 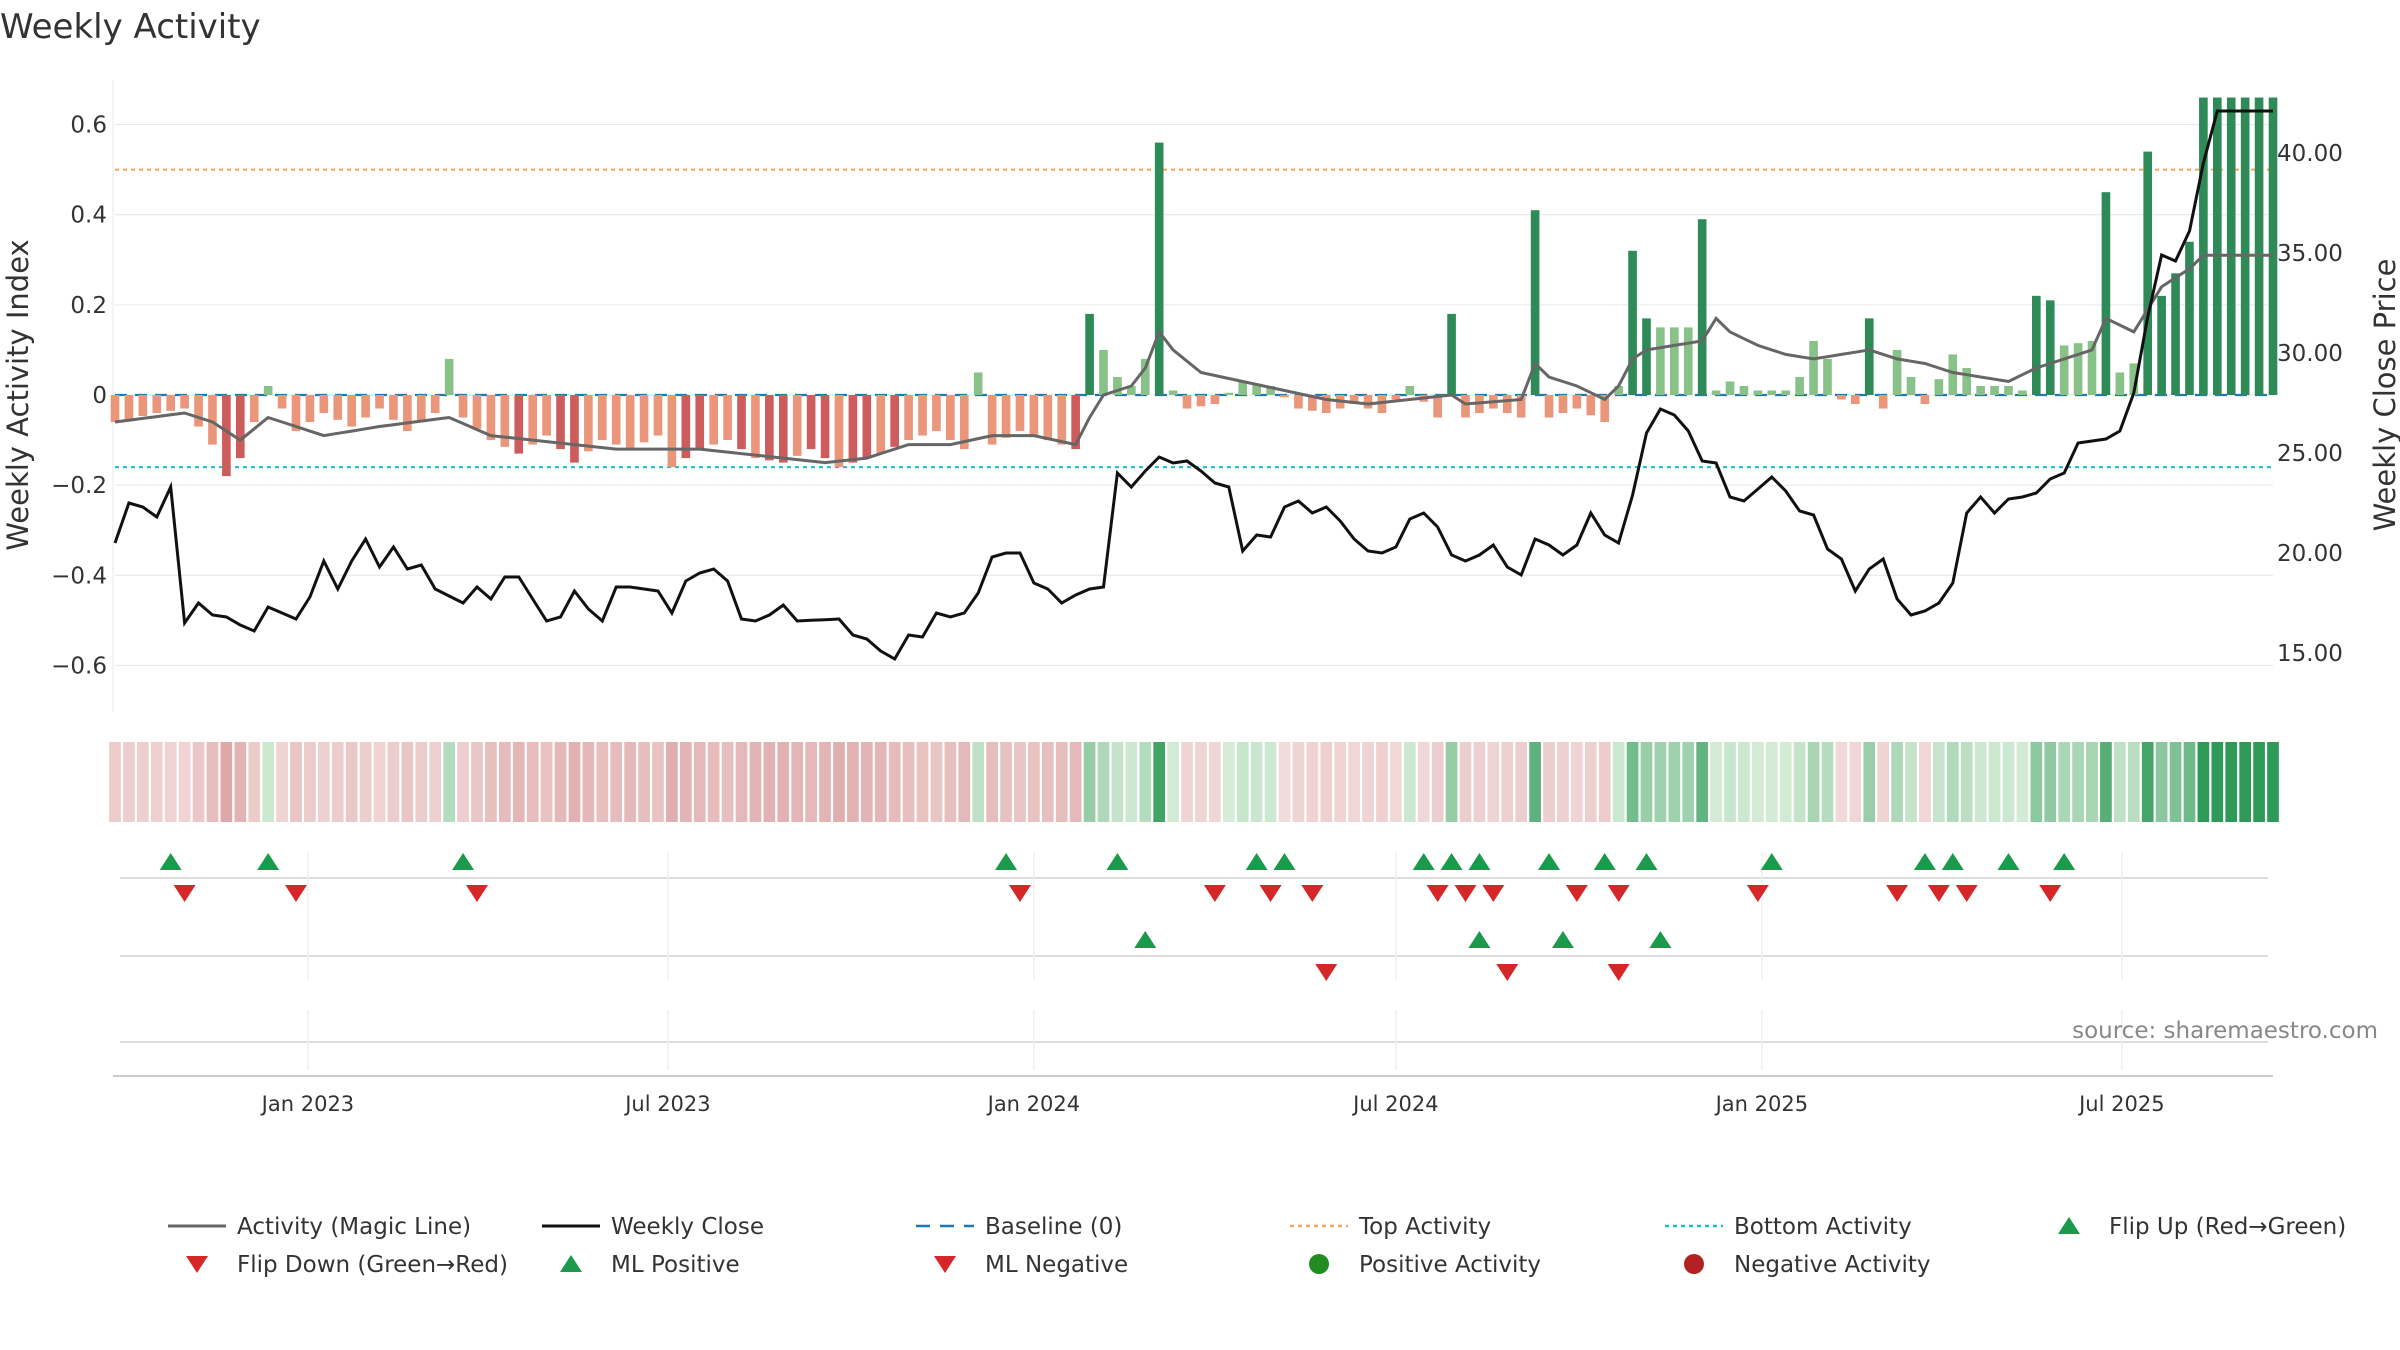 What do you see at coordinates (79, 396) in the screenshot?
I see `y-axis-ticks: 0.6 0.4 0.2 0 −0.2 −0.4 −0.6` at bounding box center [79, 396].